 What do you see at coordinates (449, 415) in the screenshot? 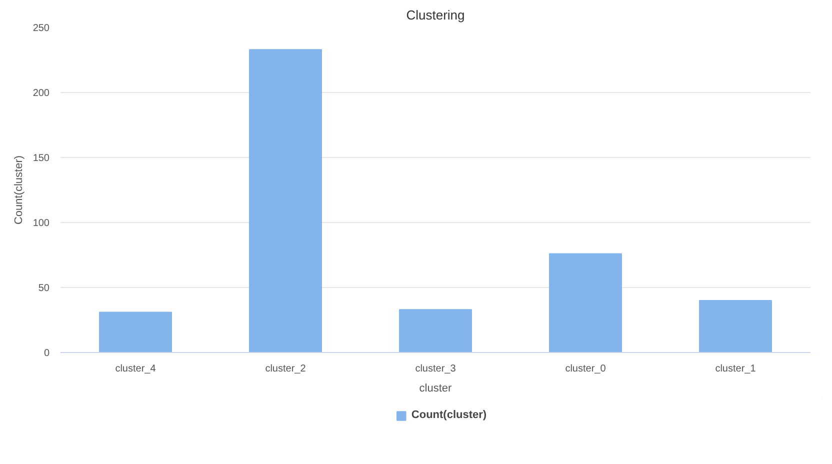
I see `legend-label: Count(cluster)` at bounding box center [449, 415].